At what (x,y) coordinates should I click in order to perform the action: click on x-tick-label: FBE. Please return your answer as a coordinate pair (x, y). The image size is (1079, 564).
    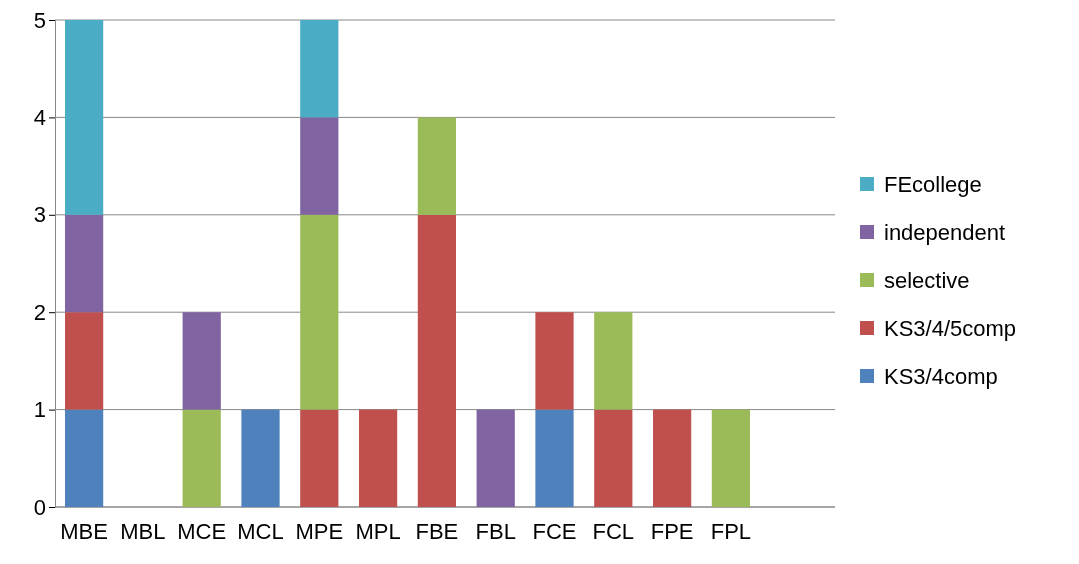
    Looking at the image, I should click on (437, 531).